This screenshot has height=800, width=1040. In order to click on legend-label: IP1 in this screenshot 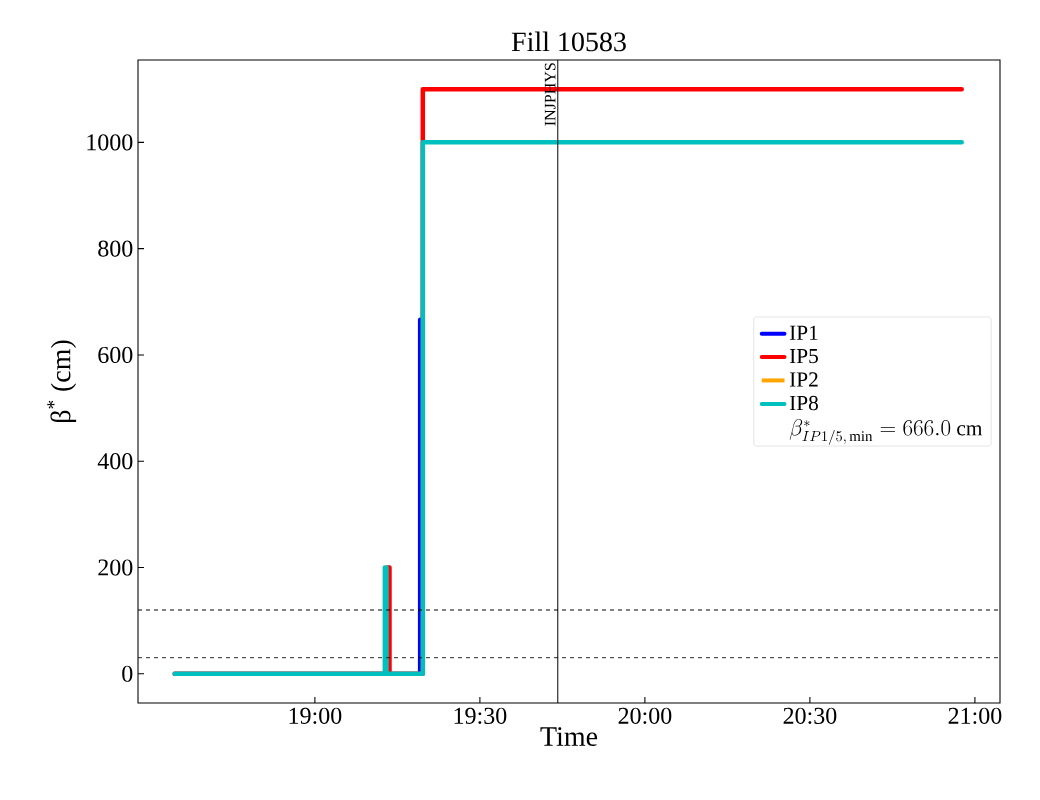, I will do `click(803, 332)`.